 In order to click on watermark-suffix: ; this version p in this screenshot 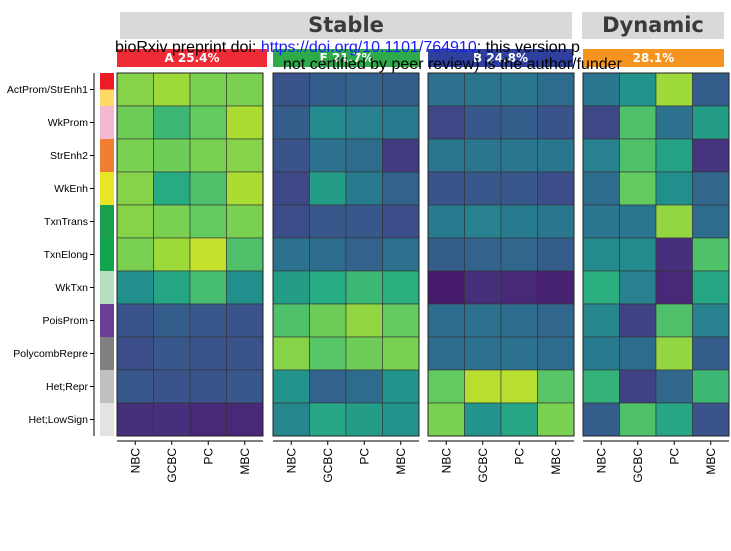, I will do `click(528, 47)`.